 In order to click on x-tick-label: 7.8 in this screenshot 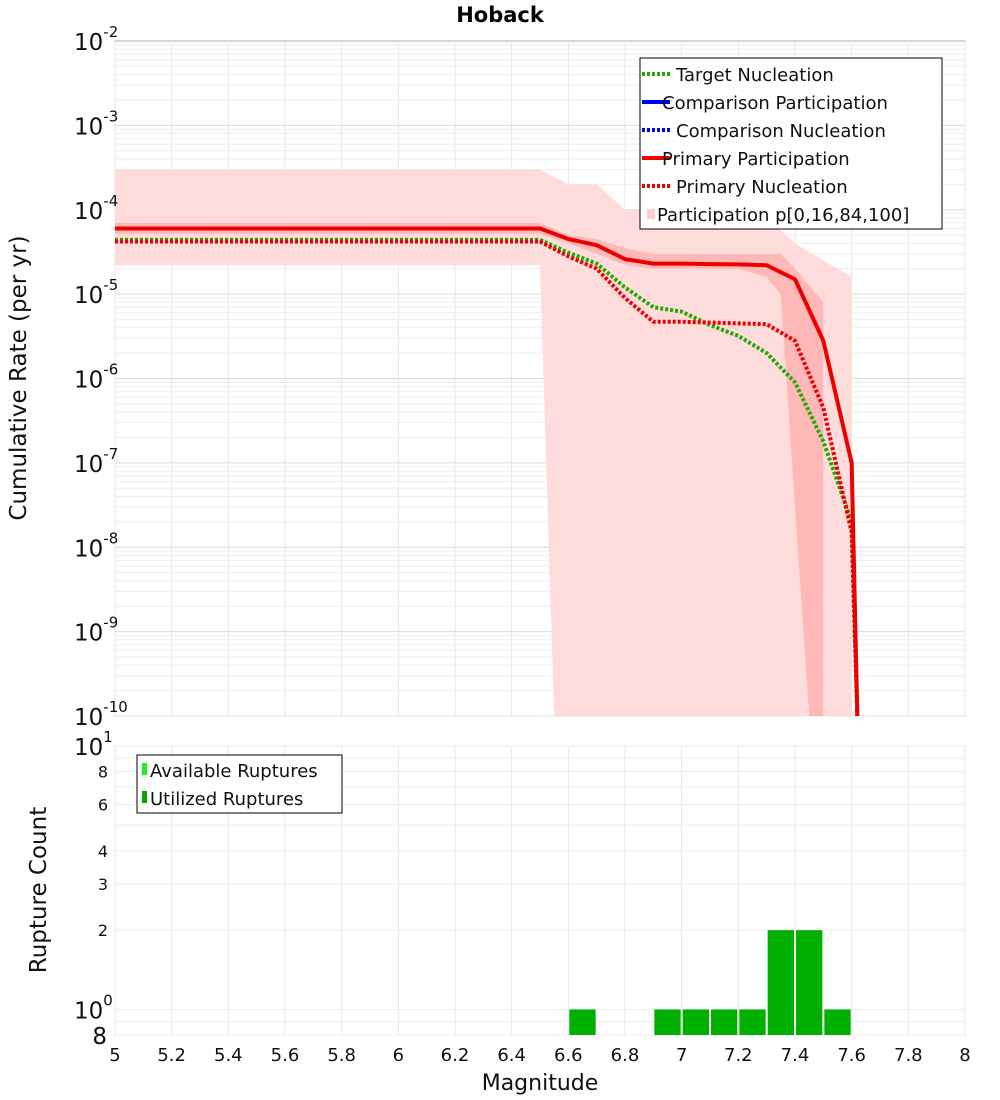, I will do `click(908, 1055)`.